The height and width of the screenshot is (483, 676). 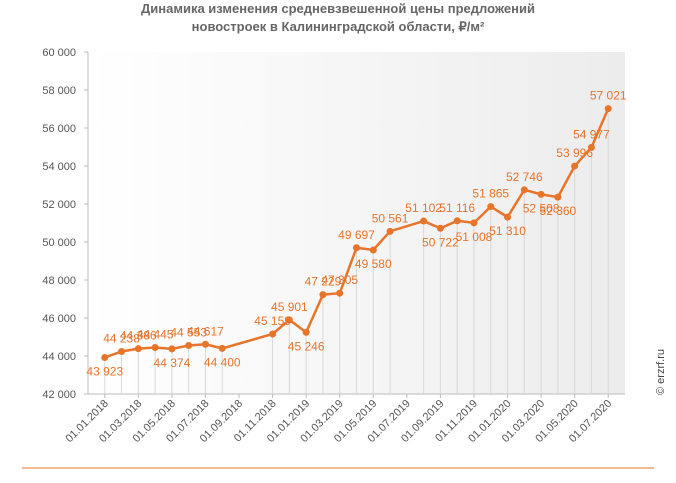 I want to click on value-label: 44 238, so click(x=121, y=338).